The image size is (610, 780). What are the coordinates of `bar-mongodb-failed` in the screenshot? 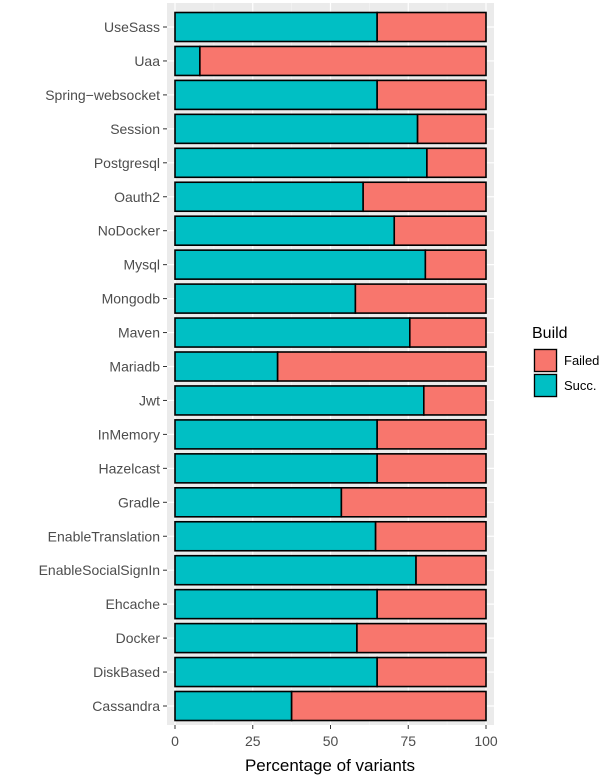 It's located at (420, 298).